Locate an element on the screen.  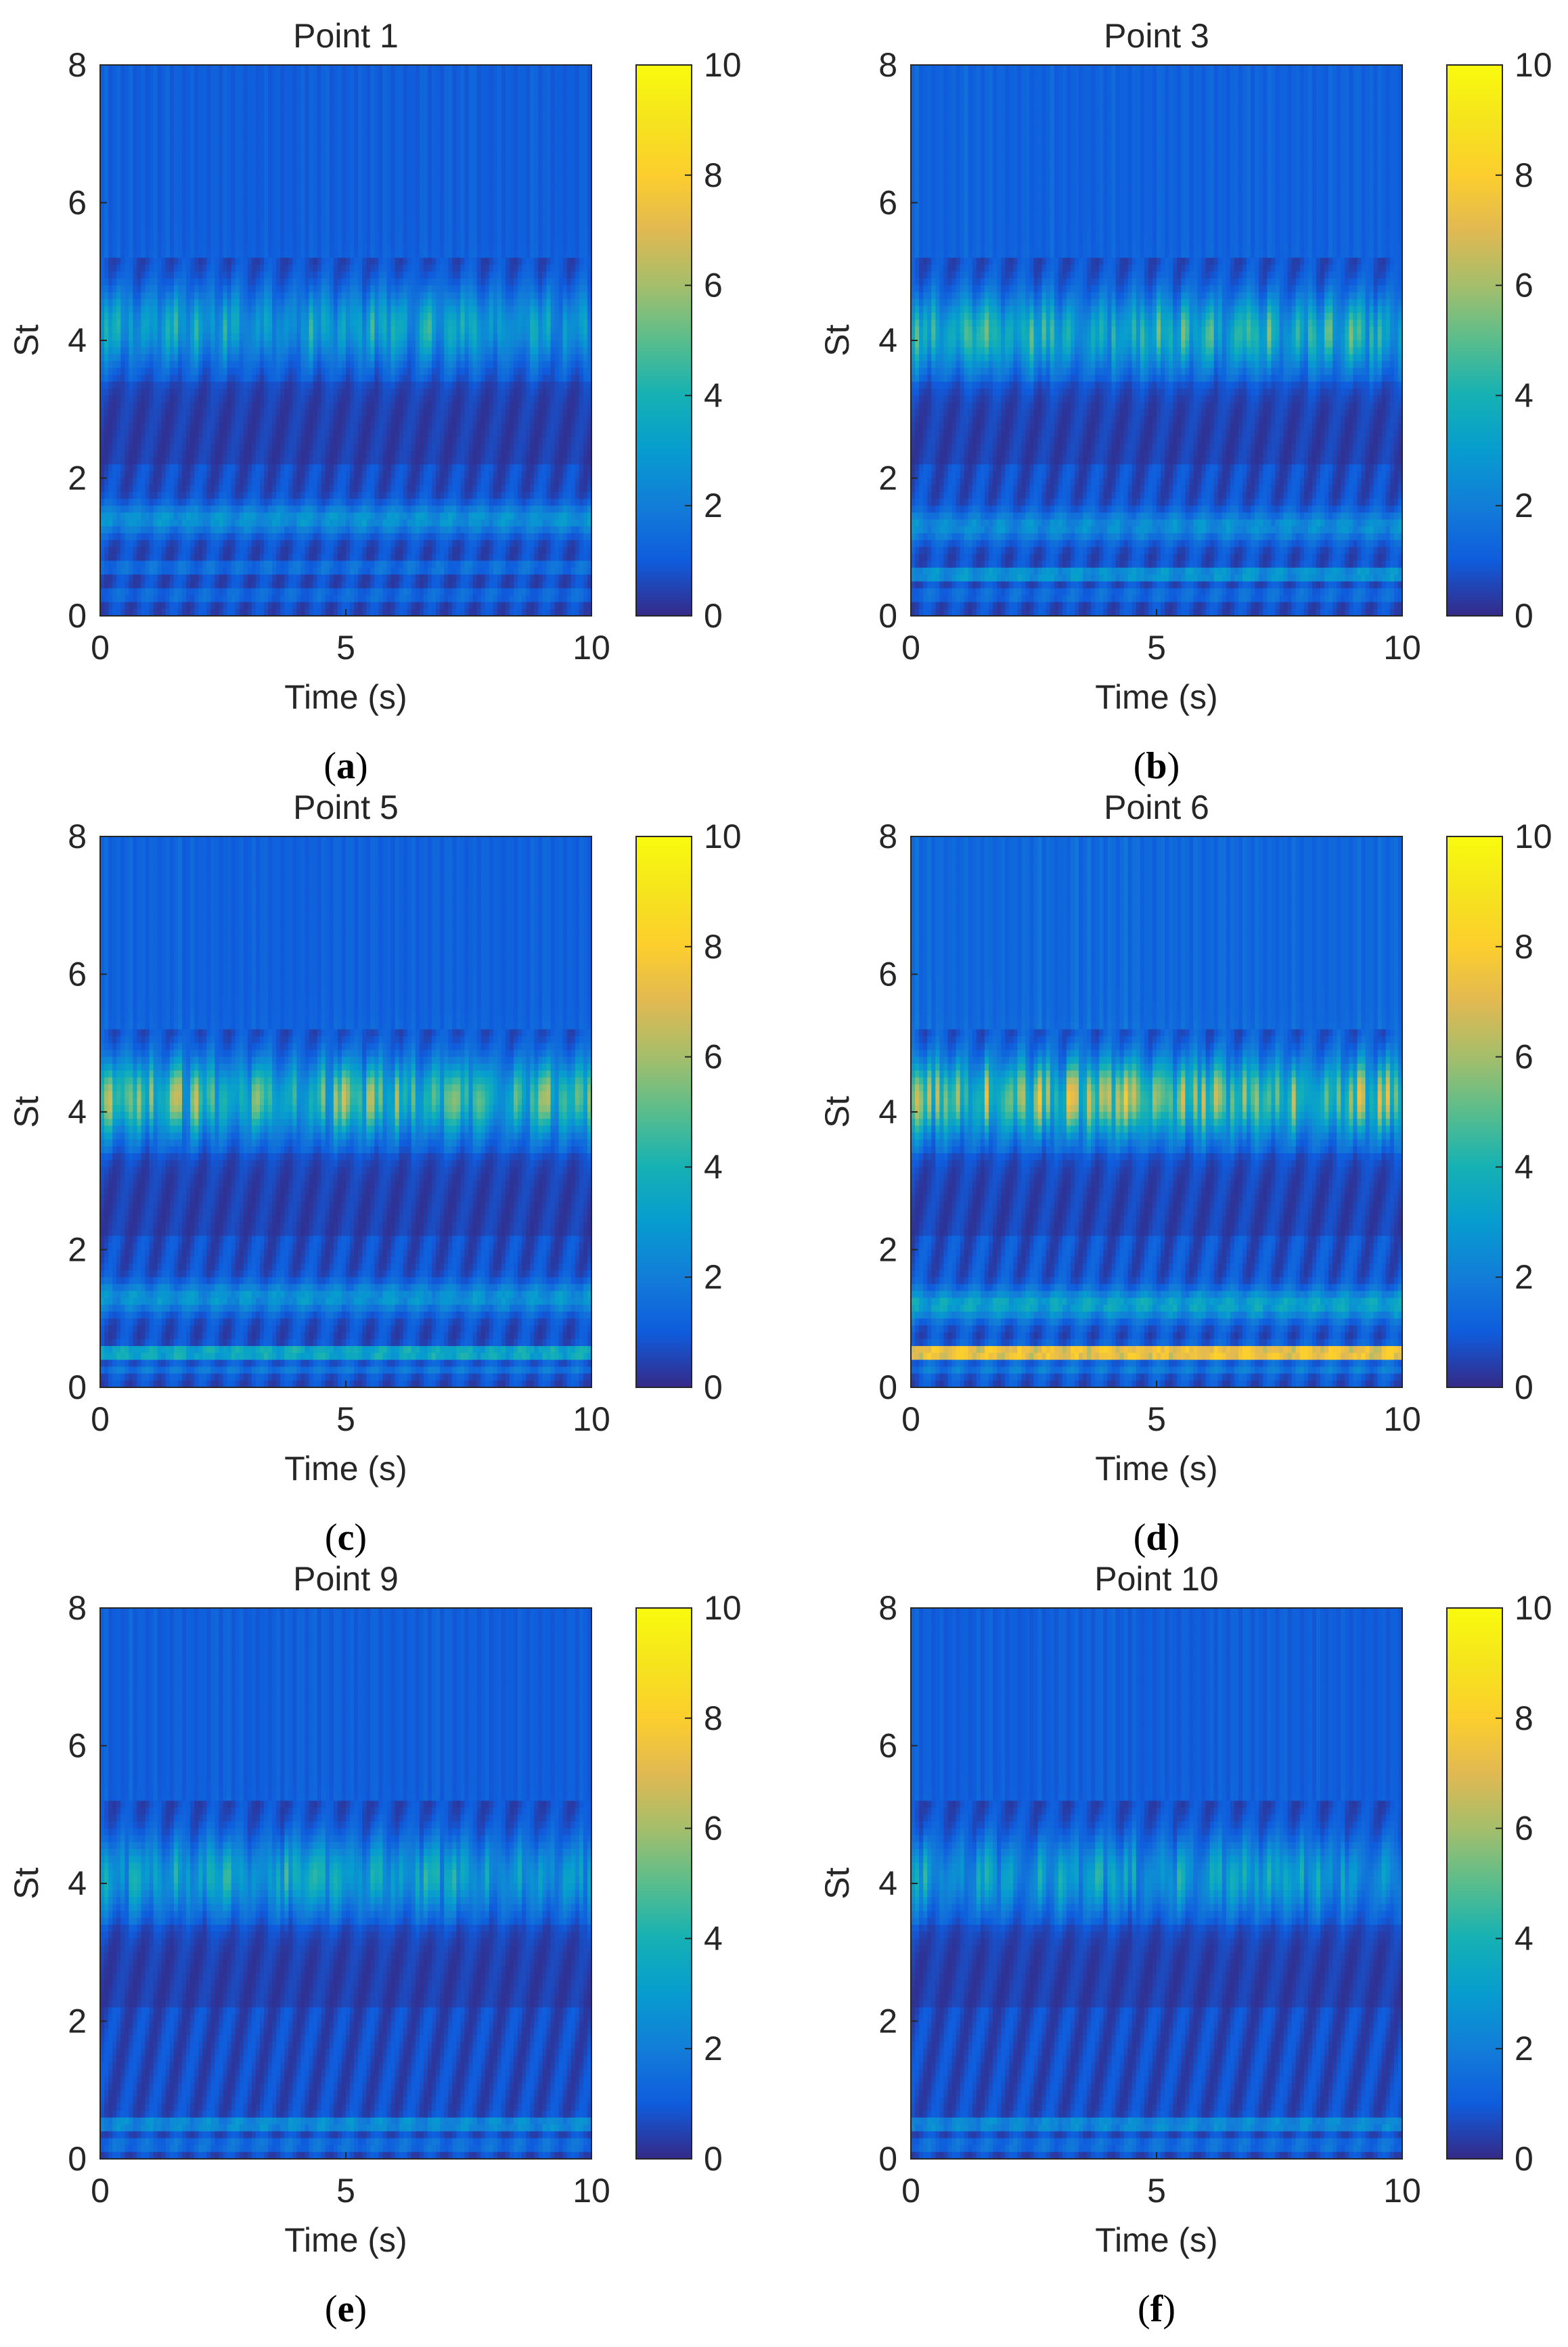
panel-title: Point 10 is located at coordinates (1156, 1579).